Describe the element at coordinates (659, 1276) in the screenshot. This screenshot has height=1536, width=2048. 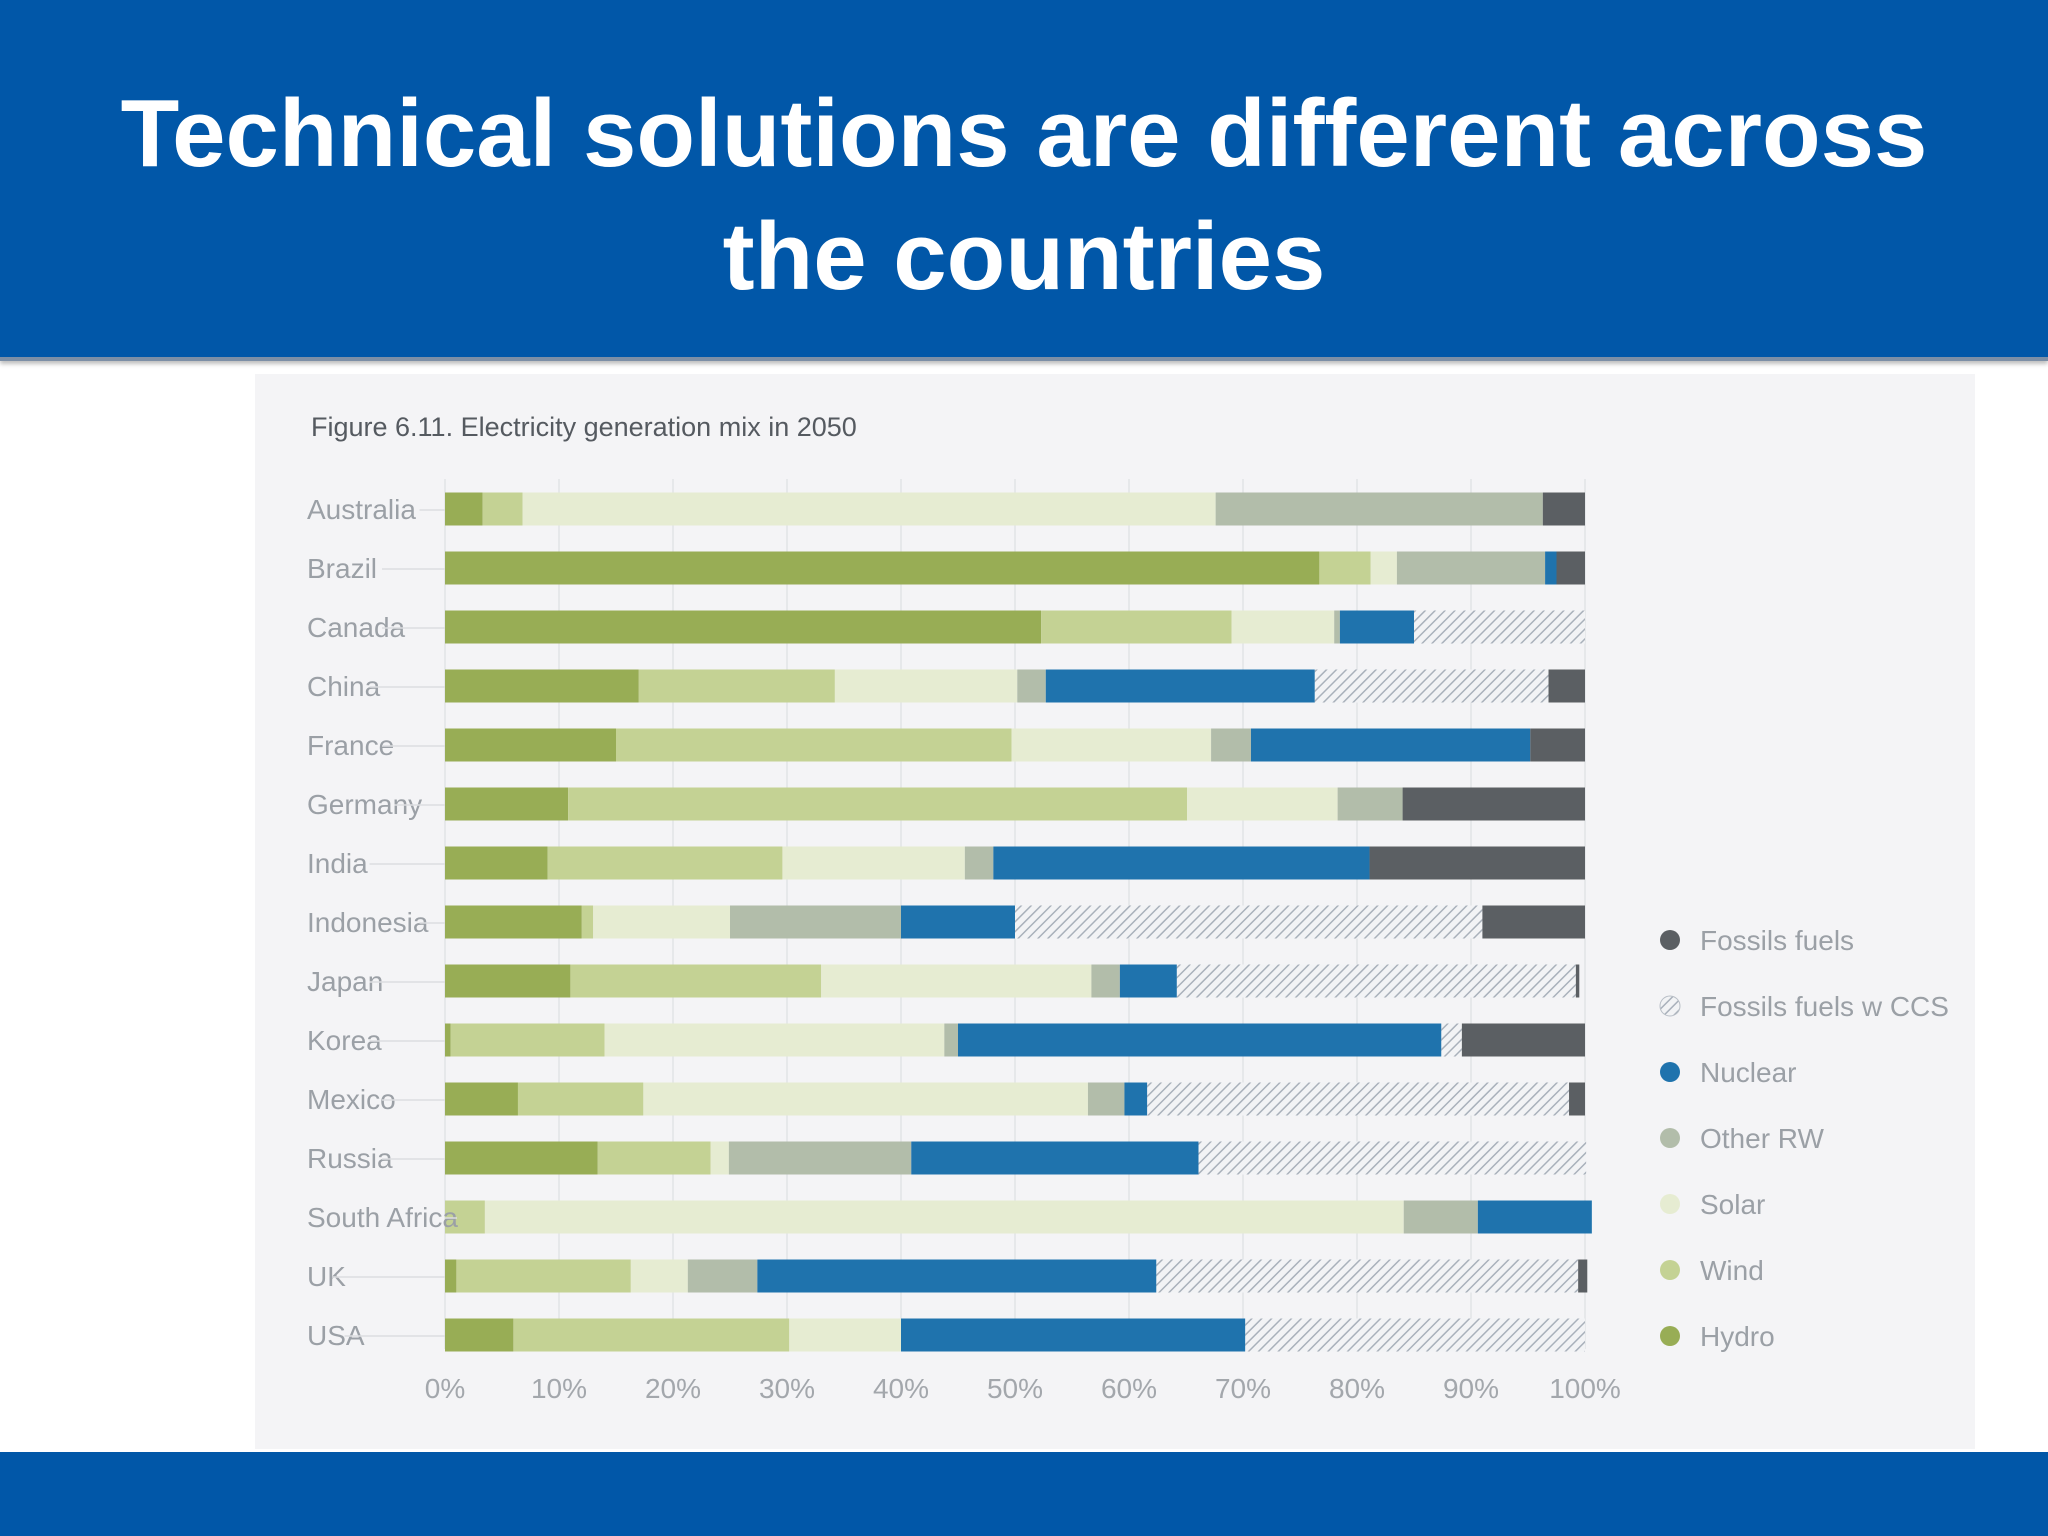
I see `bar-uk-solar` at that location.